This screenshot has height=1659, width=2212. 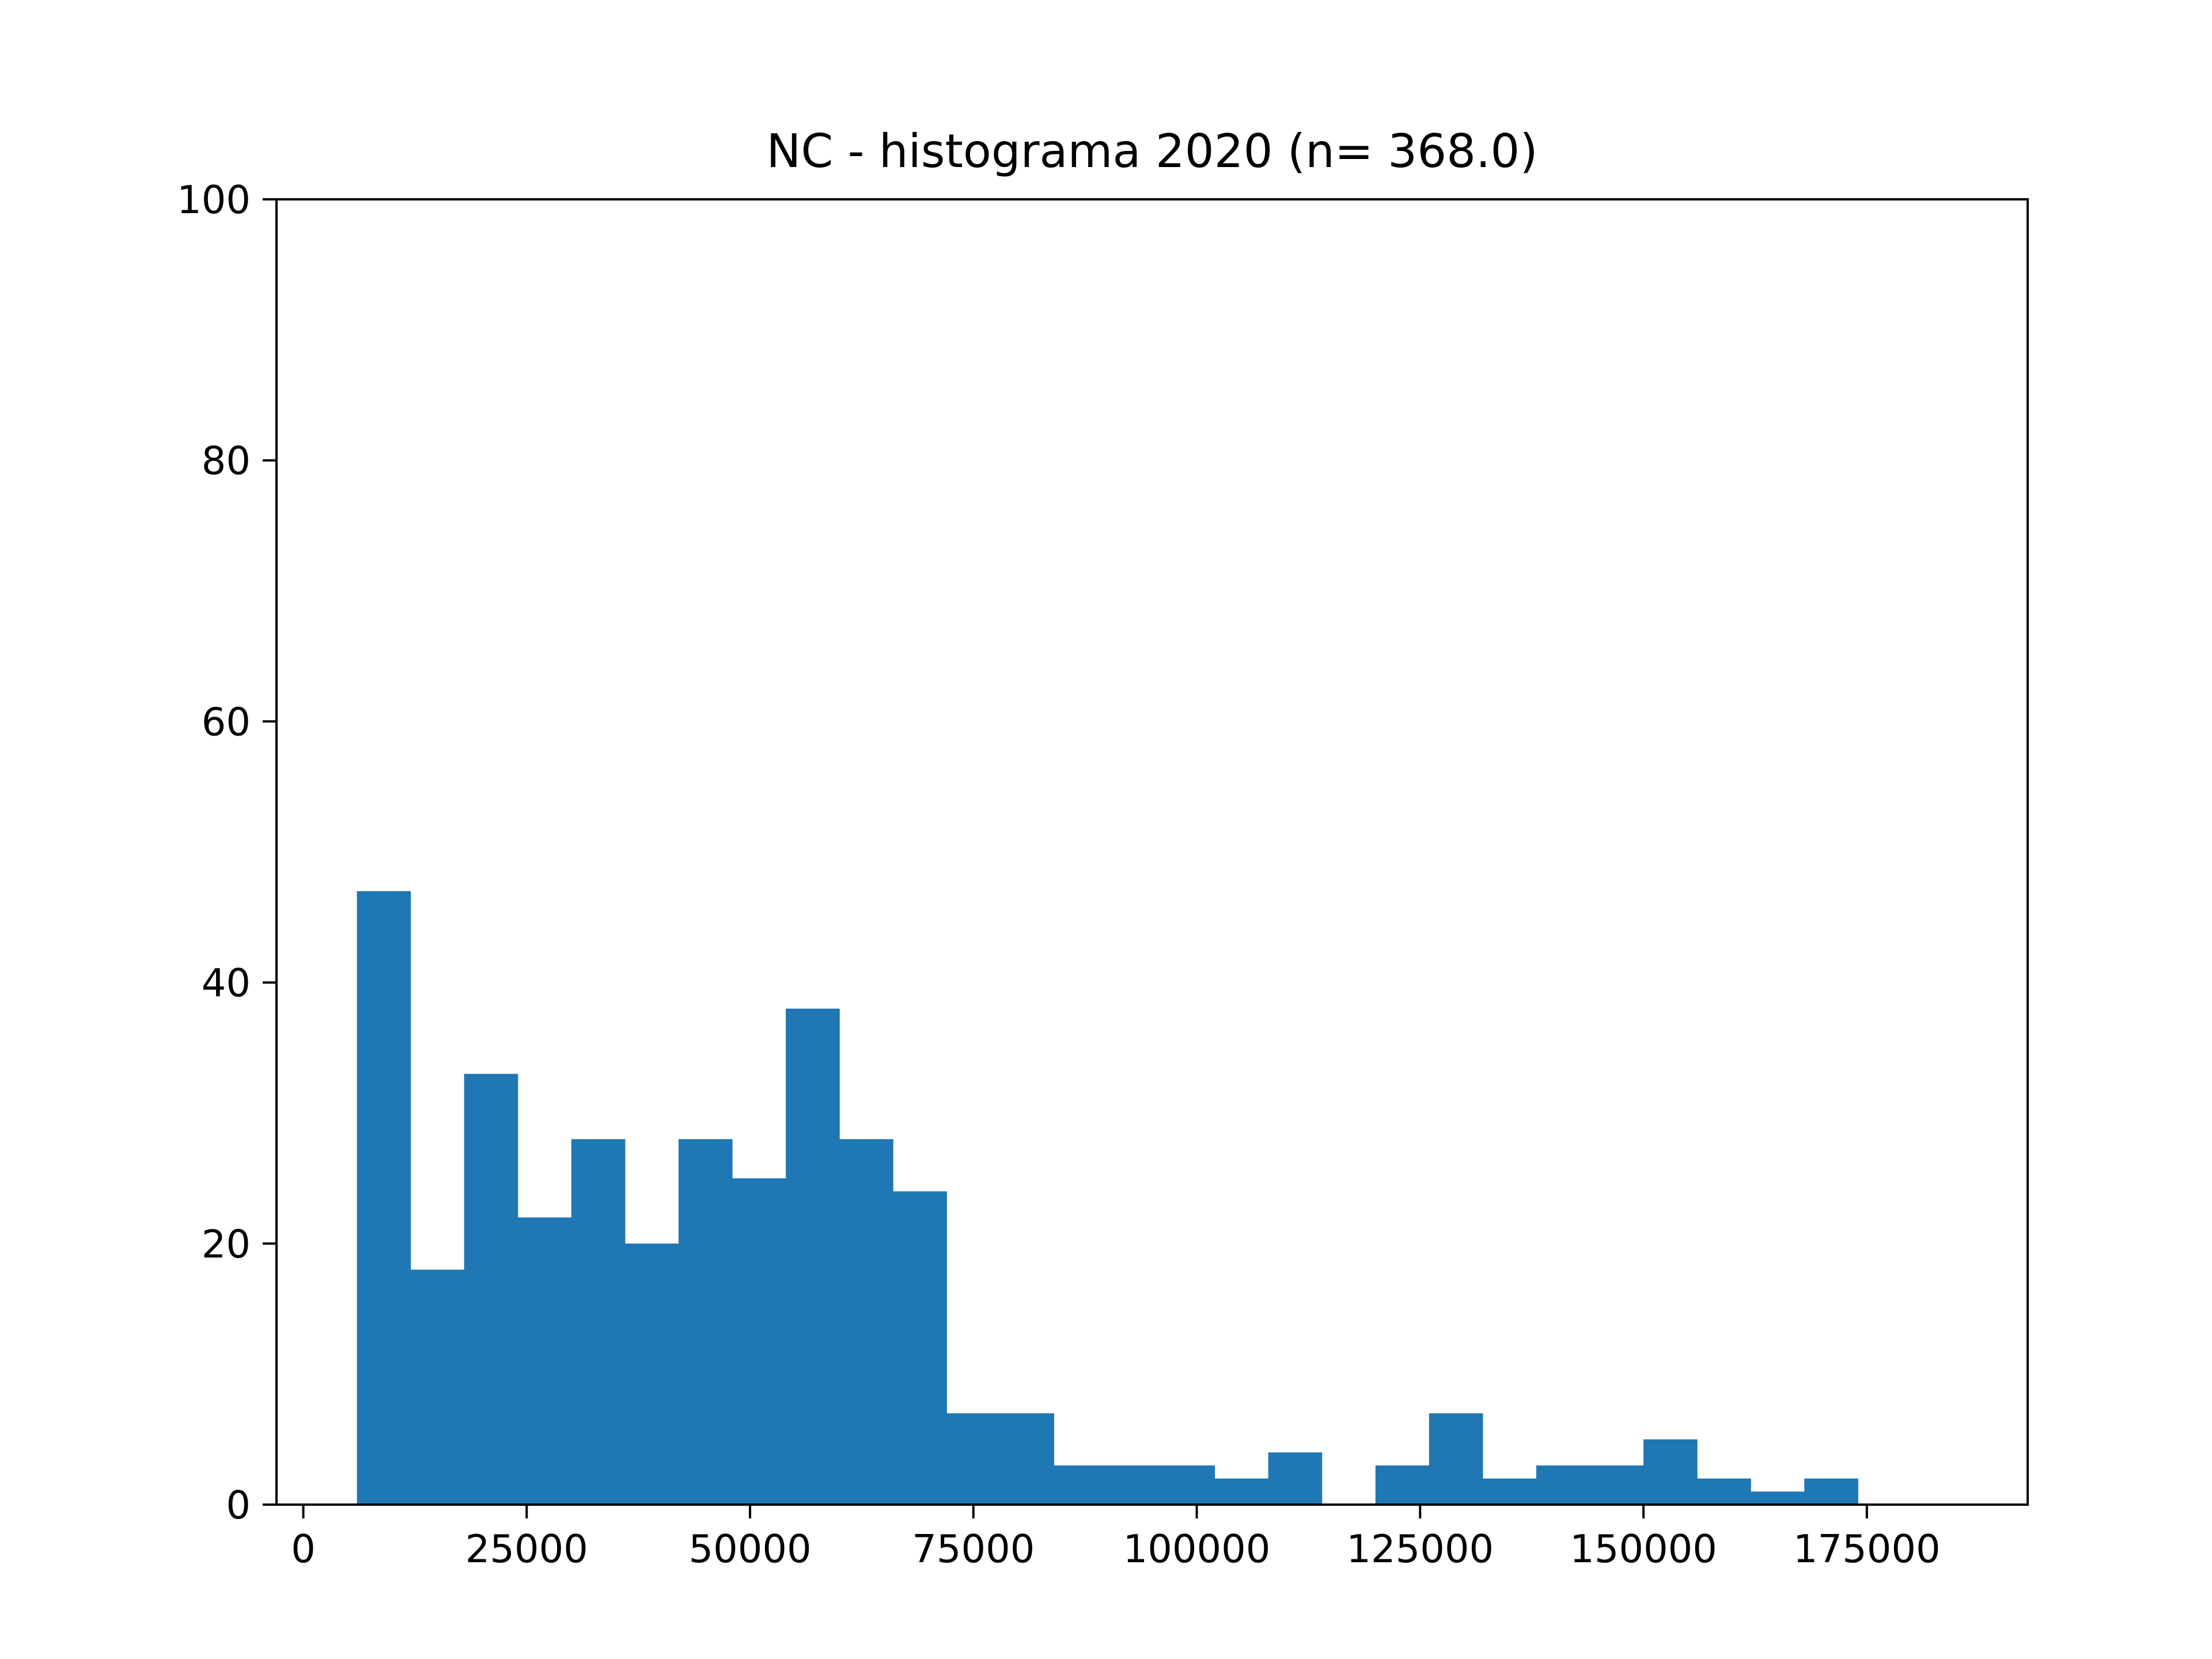 What do you see at coordinates (226, 721) in the screenshot?
I see `y-tick-label: 60` at bounding box center [226, 721].